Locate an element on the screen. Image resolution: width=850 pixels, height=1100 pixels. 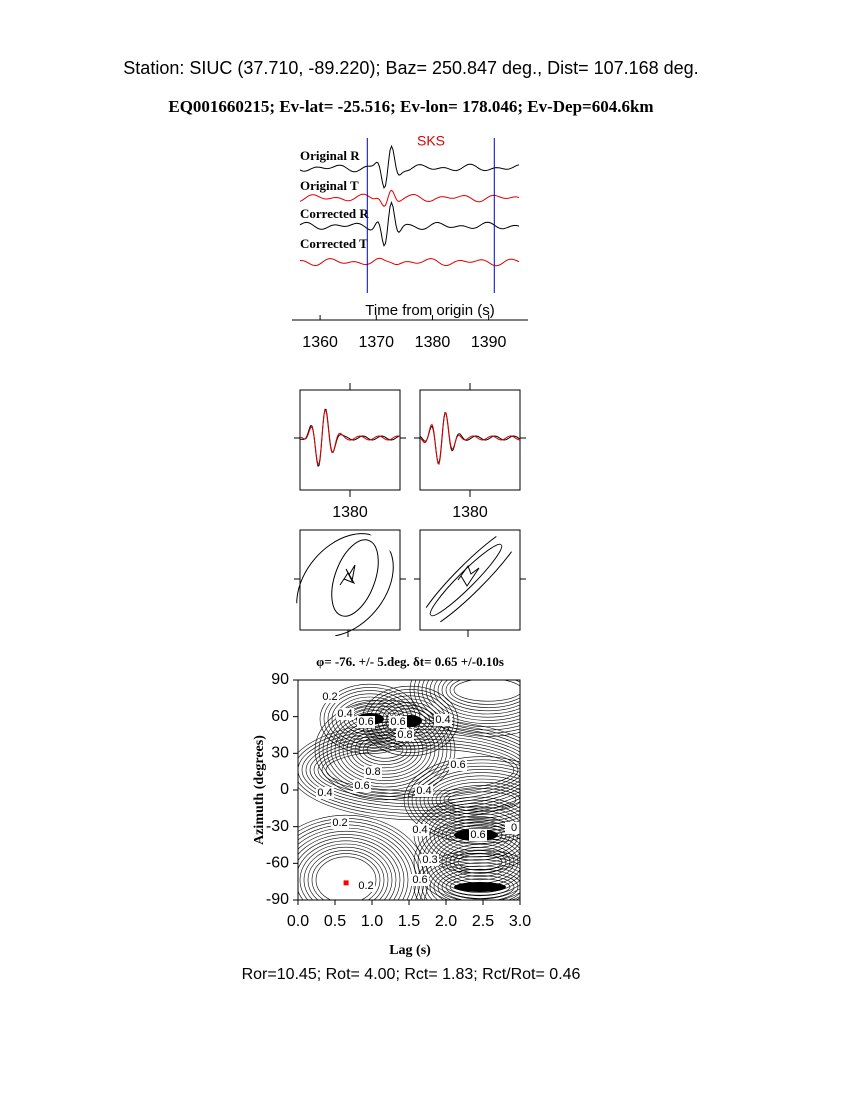
contour-label: 0 is located at coordinates (514, 828).